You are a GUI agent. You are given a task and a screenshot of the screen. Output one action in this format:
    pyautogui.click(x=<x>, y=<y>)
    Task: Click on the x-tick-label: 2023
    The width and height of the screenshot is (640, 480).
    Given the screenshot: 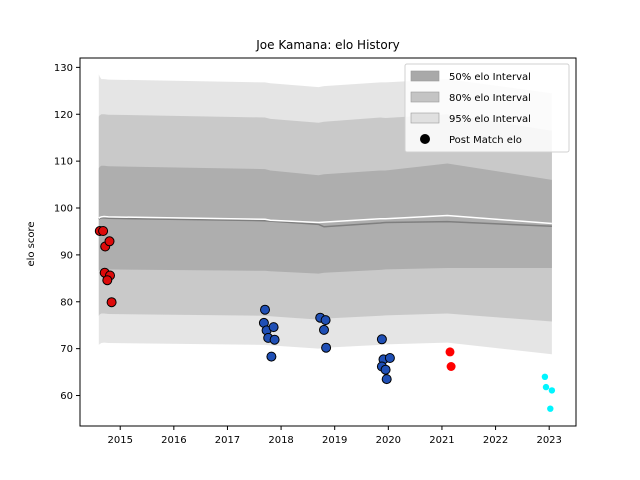 What is the action you would take?
    pyautogui.click(x=548, y=440)
    